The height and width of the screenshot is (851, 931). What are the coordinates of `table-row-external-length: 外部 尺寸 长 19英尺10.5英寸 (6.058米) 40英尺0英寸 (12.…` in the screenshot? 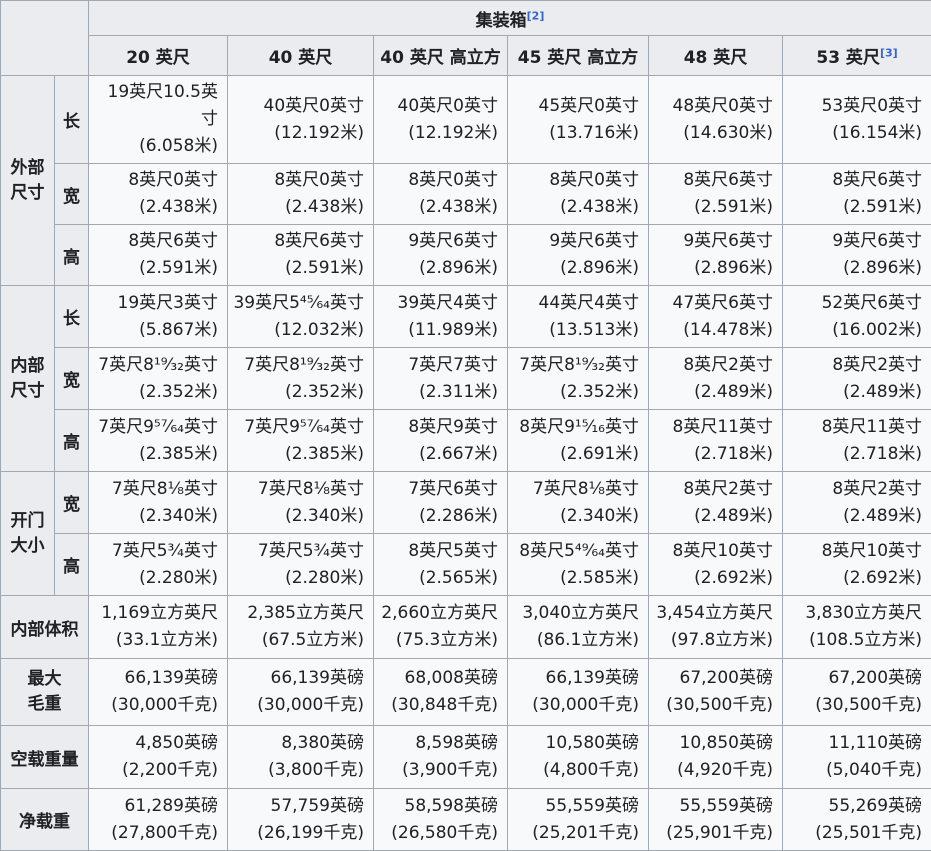 It's located at (466, 120).